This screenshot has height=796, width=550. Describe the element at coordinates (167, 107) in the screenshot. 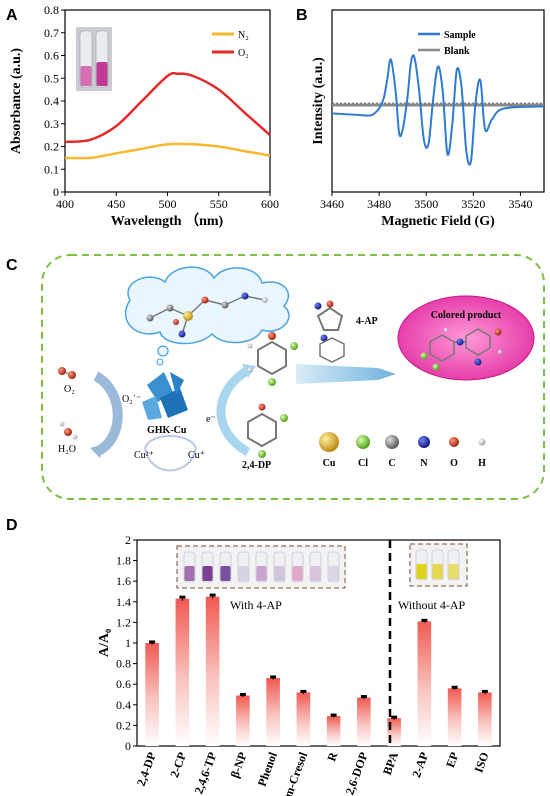

I see `series-line-o2` at that location.